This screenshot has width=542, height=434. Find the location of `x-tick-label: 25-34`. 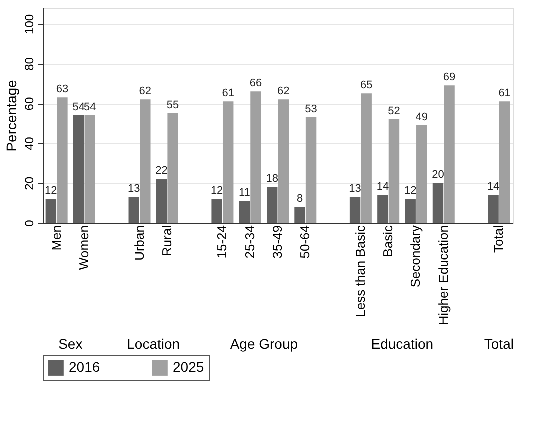

x-tick-label: 25-34 is located at coordinates (250, 242).